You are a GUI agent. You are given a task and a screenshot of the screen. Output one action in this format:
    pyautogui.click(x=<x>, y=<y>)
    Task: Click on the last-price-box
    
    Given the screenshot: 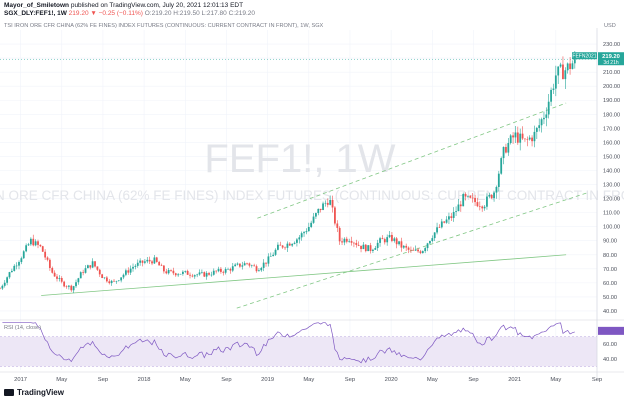 What is the action you would take?
    pyautogui.click(x=611, y=59)
    